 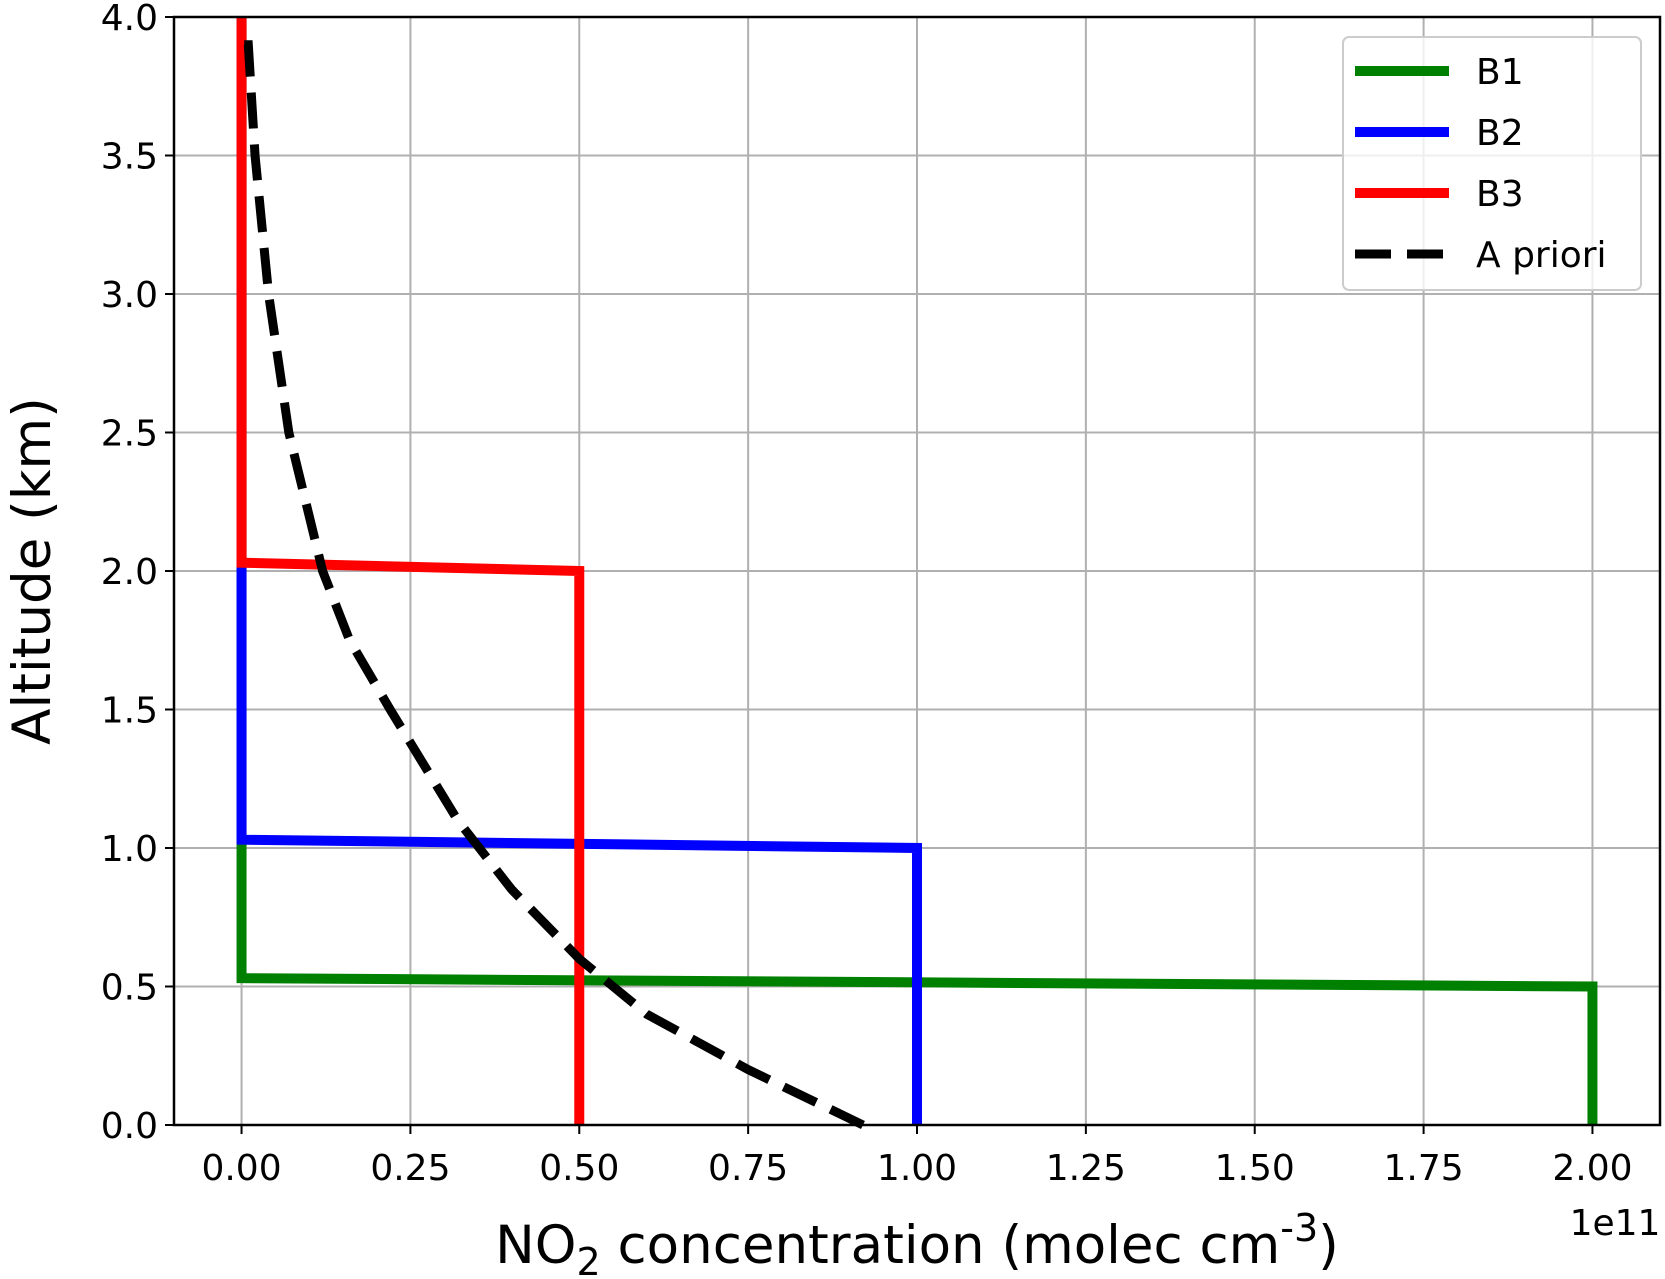 I want to click on x-tick-label: 1.25, so click(x=1086, y=1168).